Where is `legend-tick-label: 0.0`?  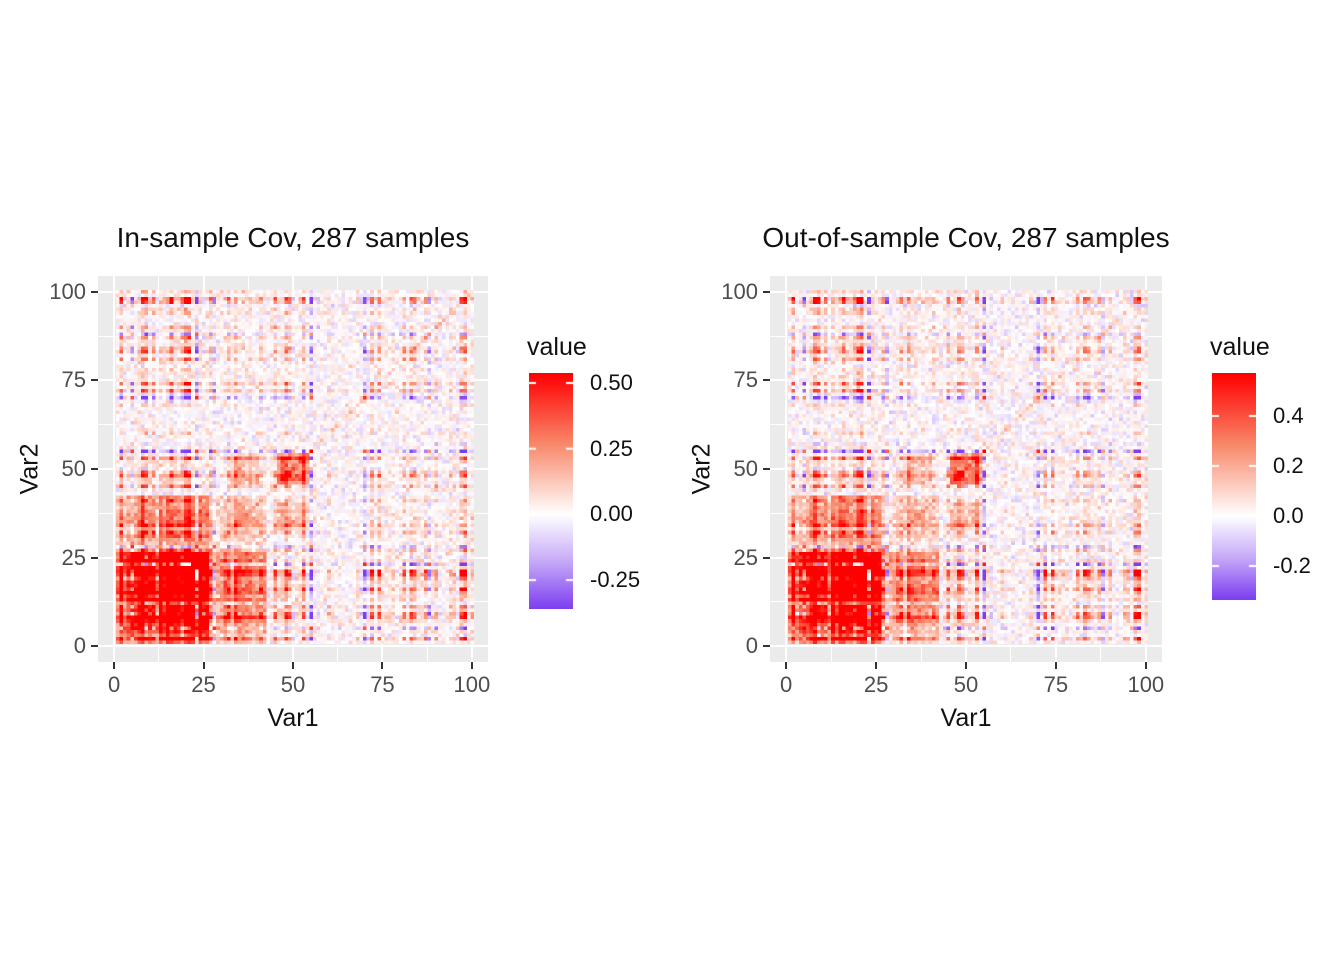 legend-tick-label: 0.0 is located at coordinates (1288, 515).